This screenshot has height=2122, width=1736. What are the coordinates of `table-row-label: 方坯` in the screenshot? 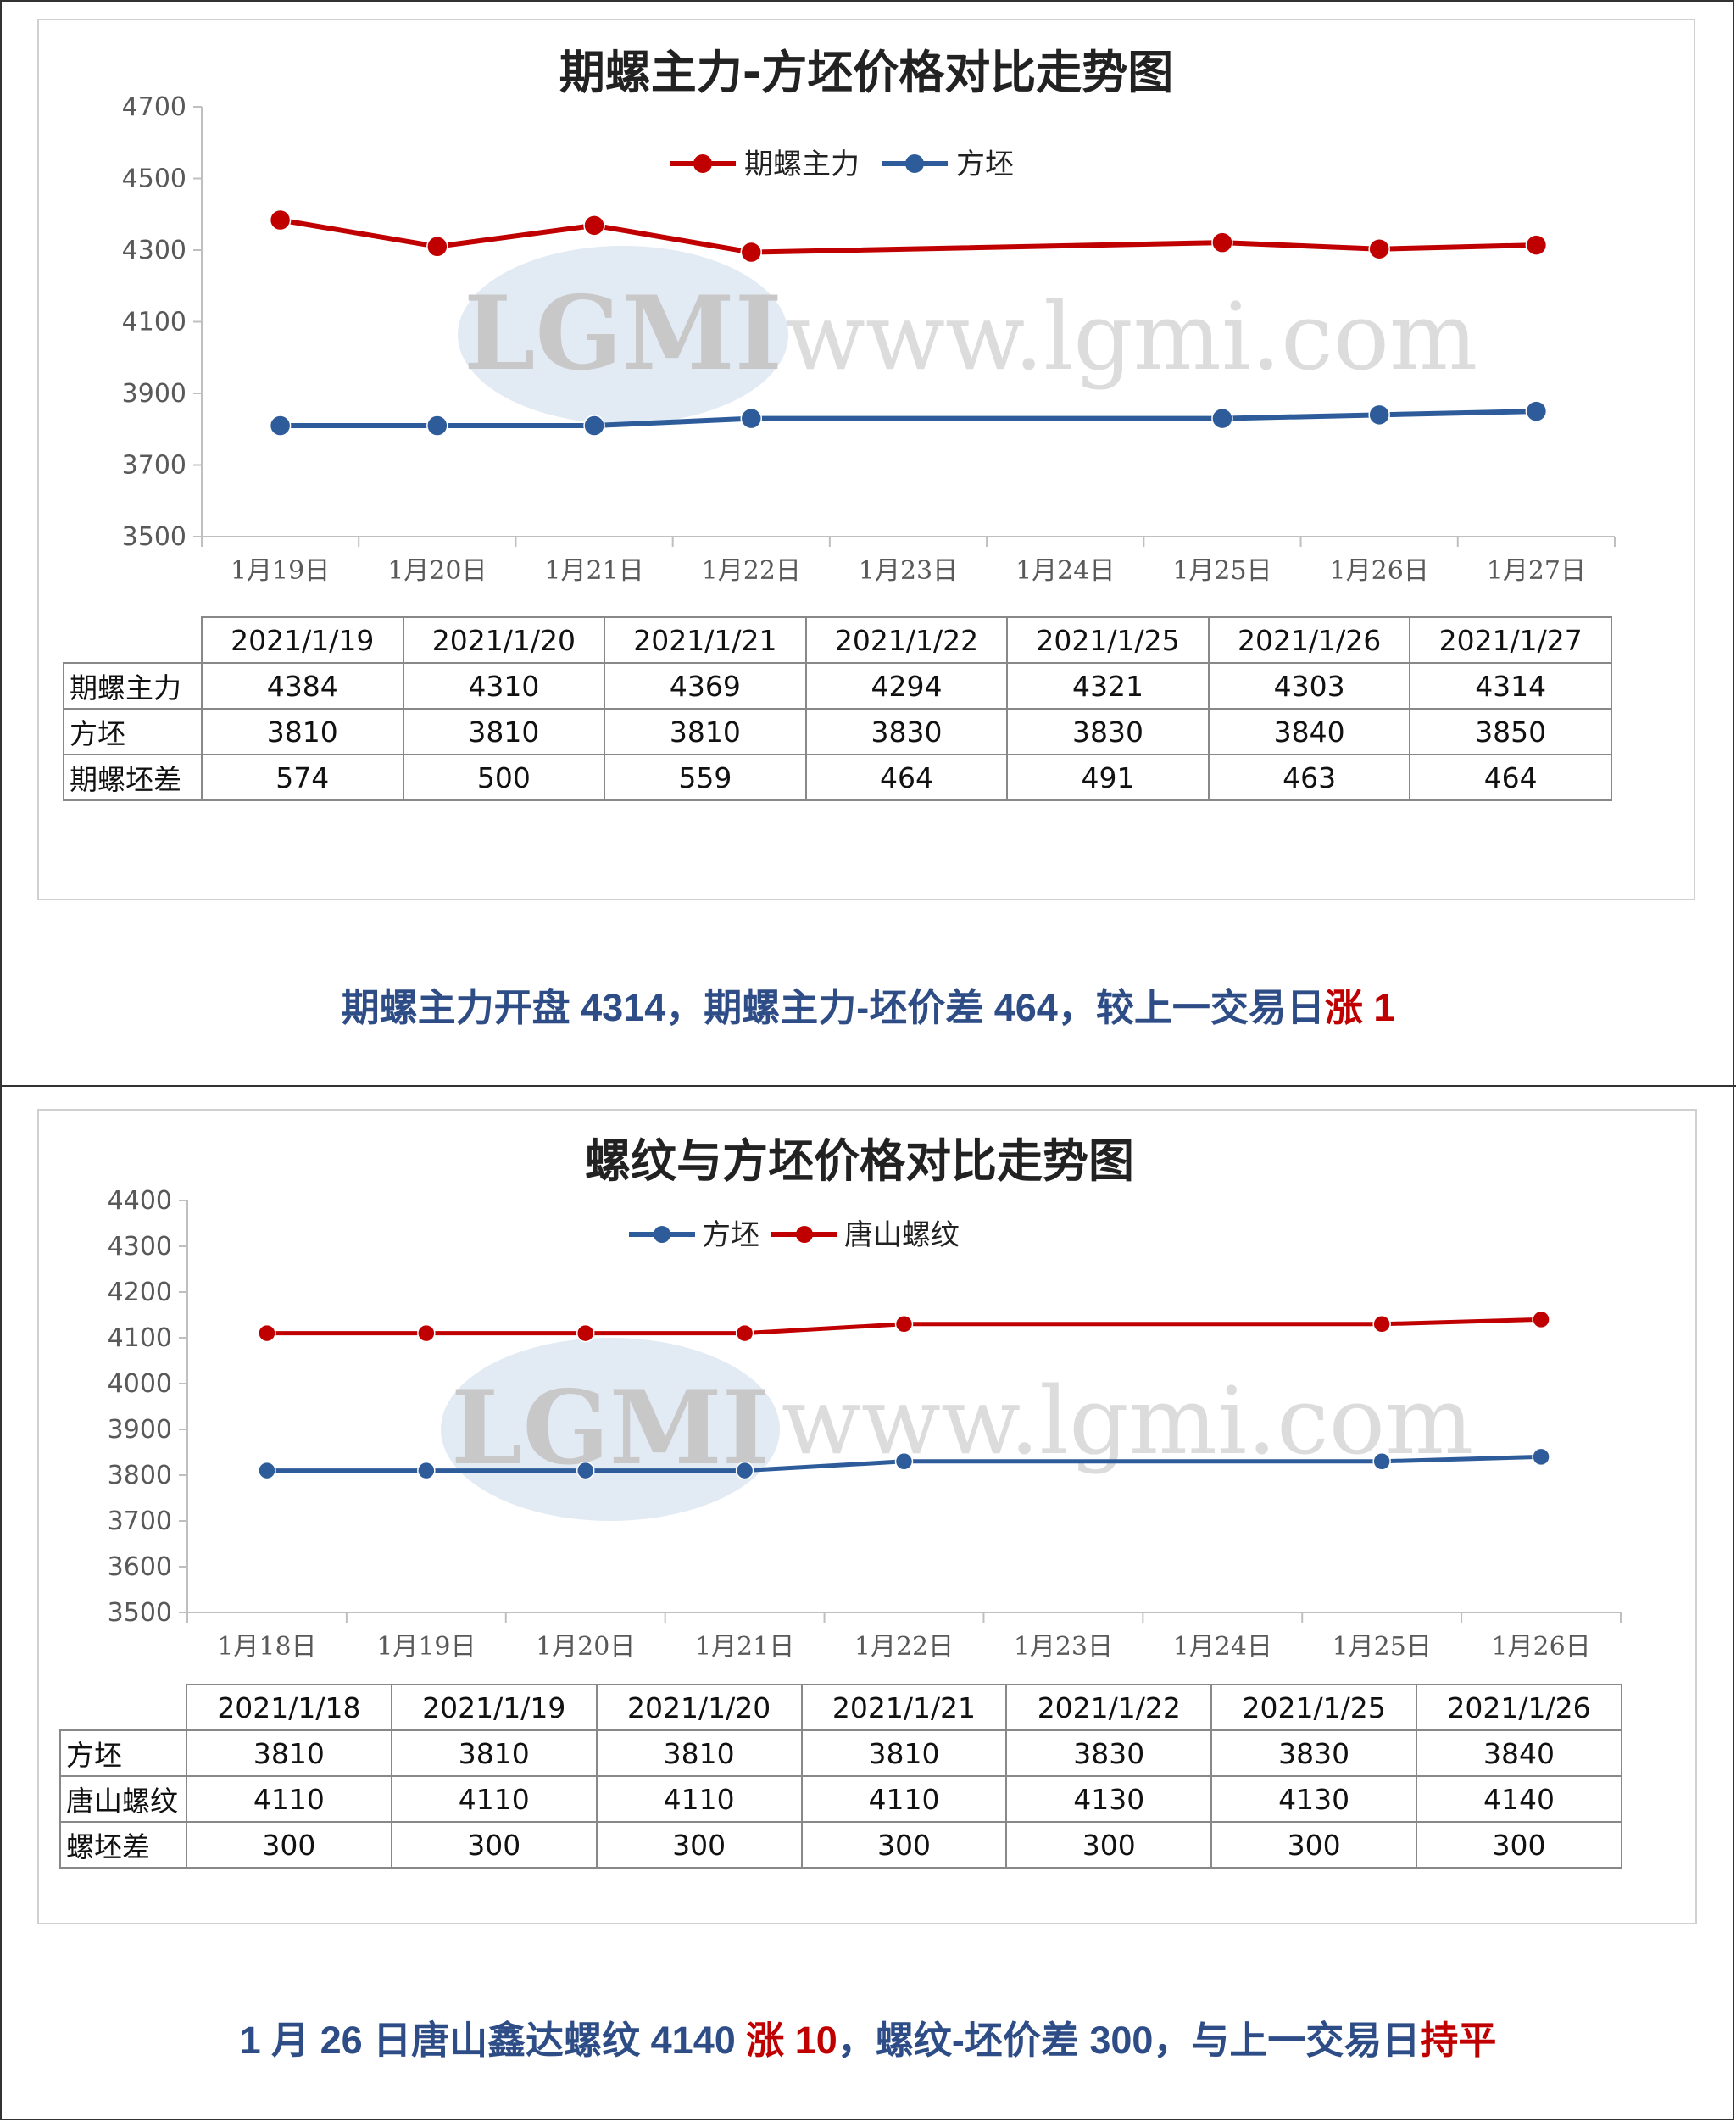 It's located at (133, 731).